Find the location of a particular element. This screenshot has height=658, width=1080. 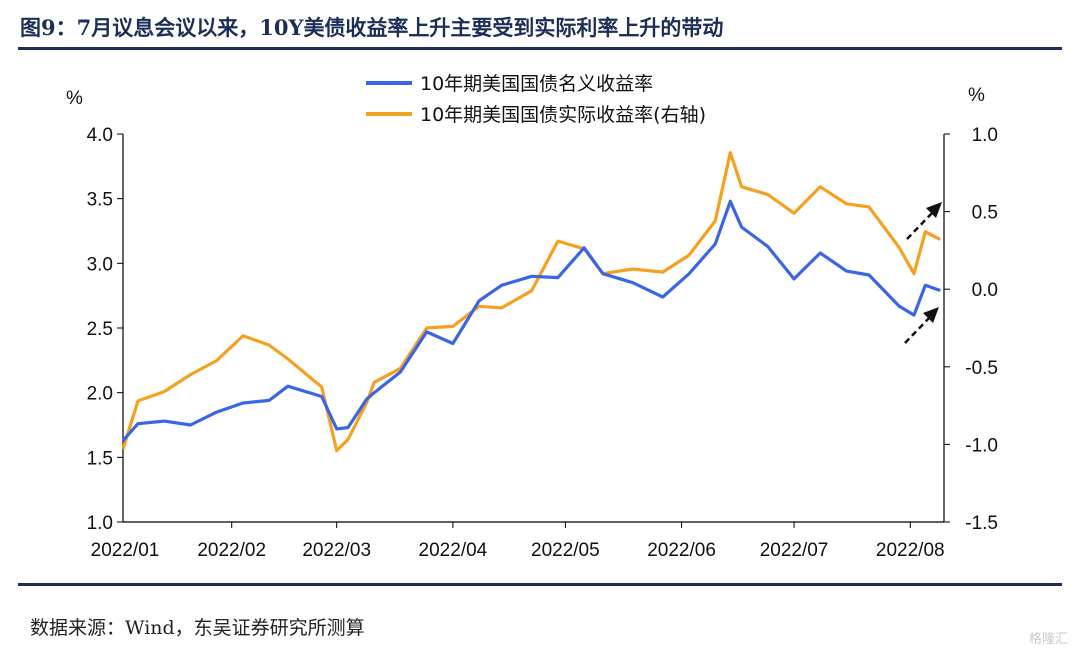

left-tick-label: 3.5 is located at coordinates (100, 200).